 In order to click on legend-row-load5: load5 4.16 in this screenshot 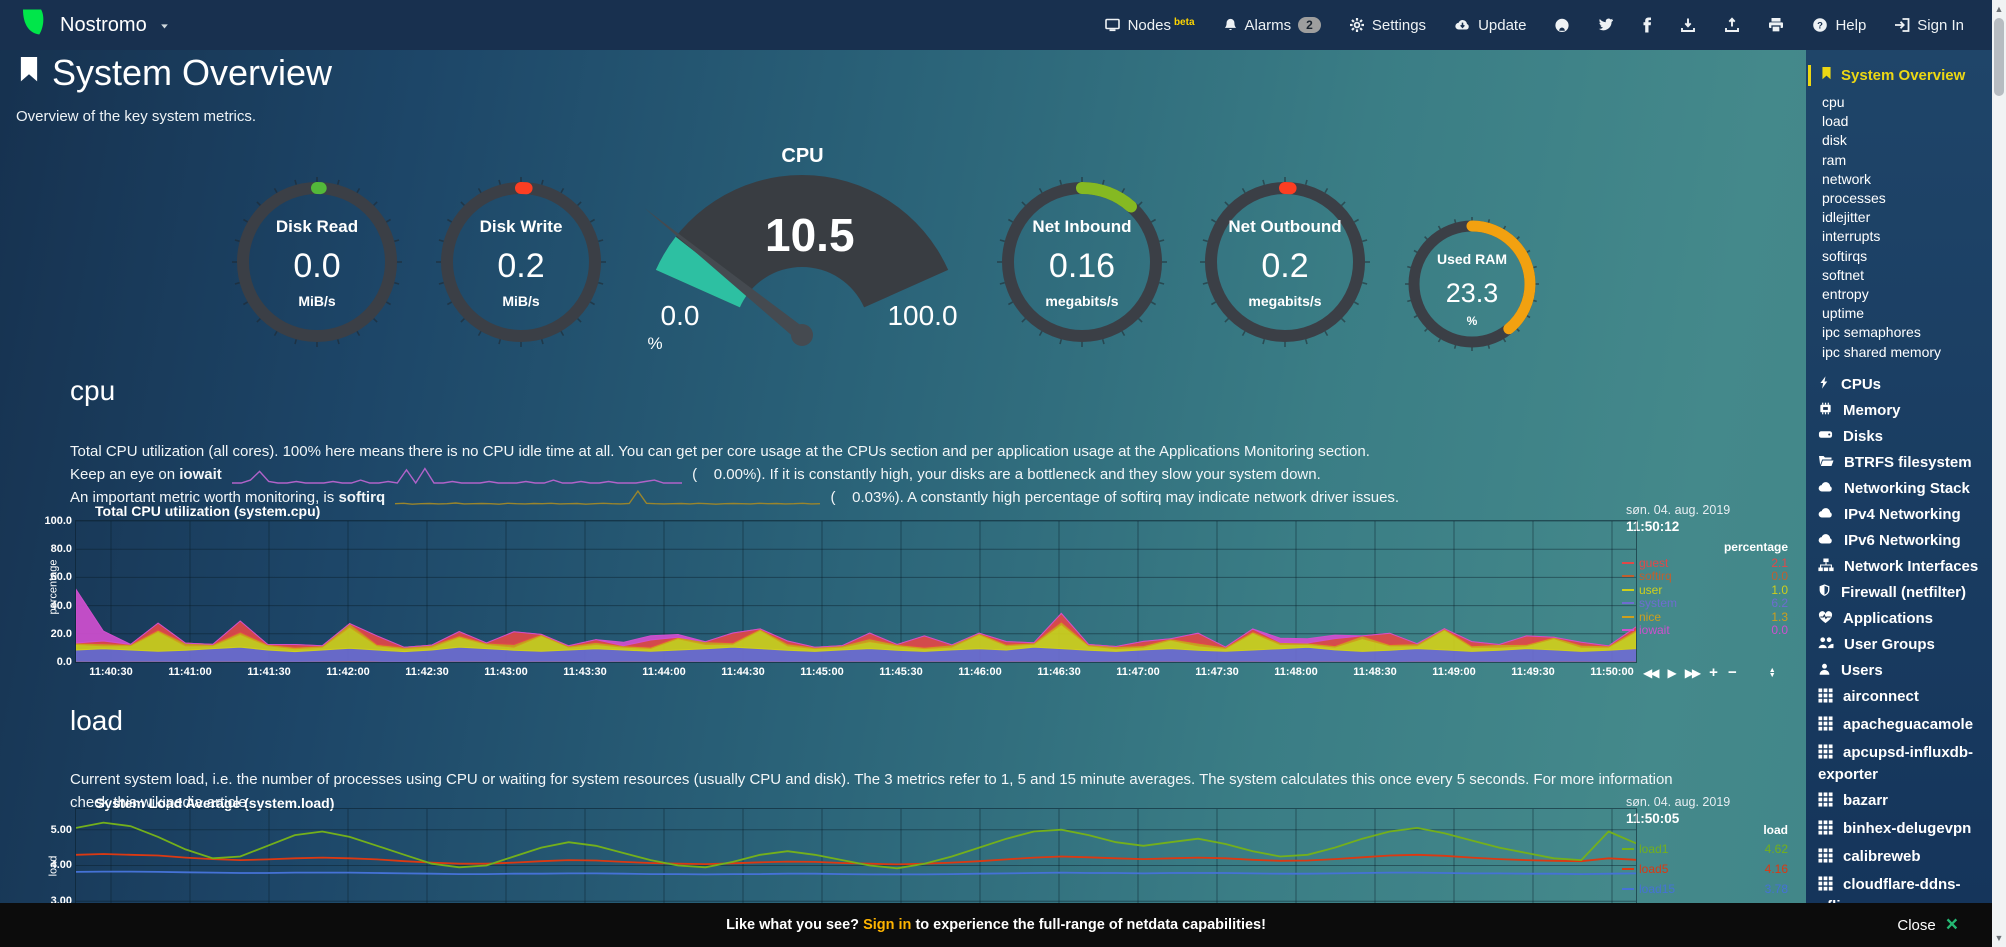, I will do `click(1705, 869)`.